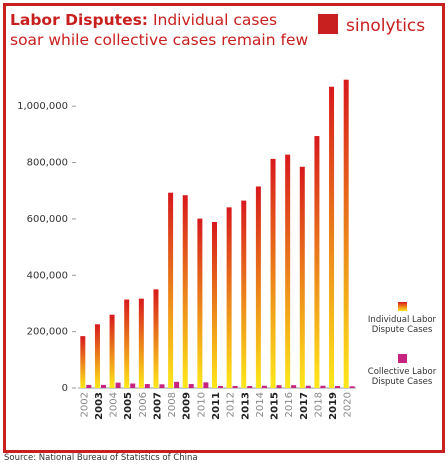 This screenshot has height=470, width=448. I want to click on y-tick-label: 600,000, so click(47, 219).